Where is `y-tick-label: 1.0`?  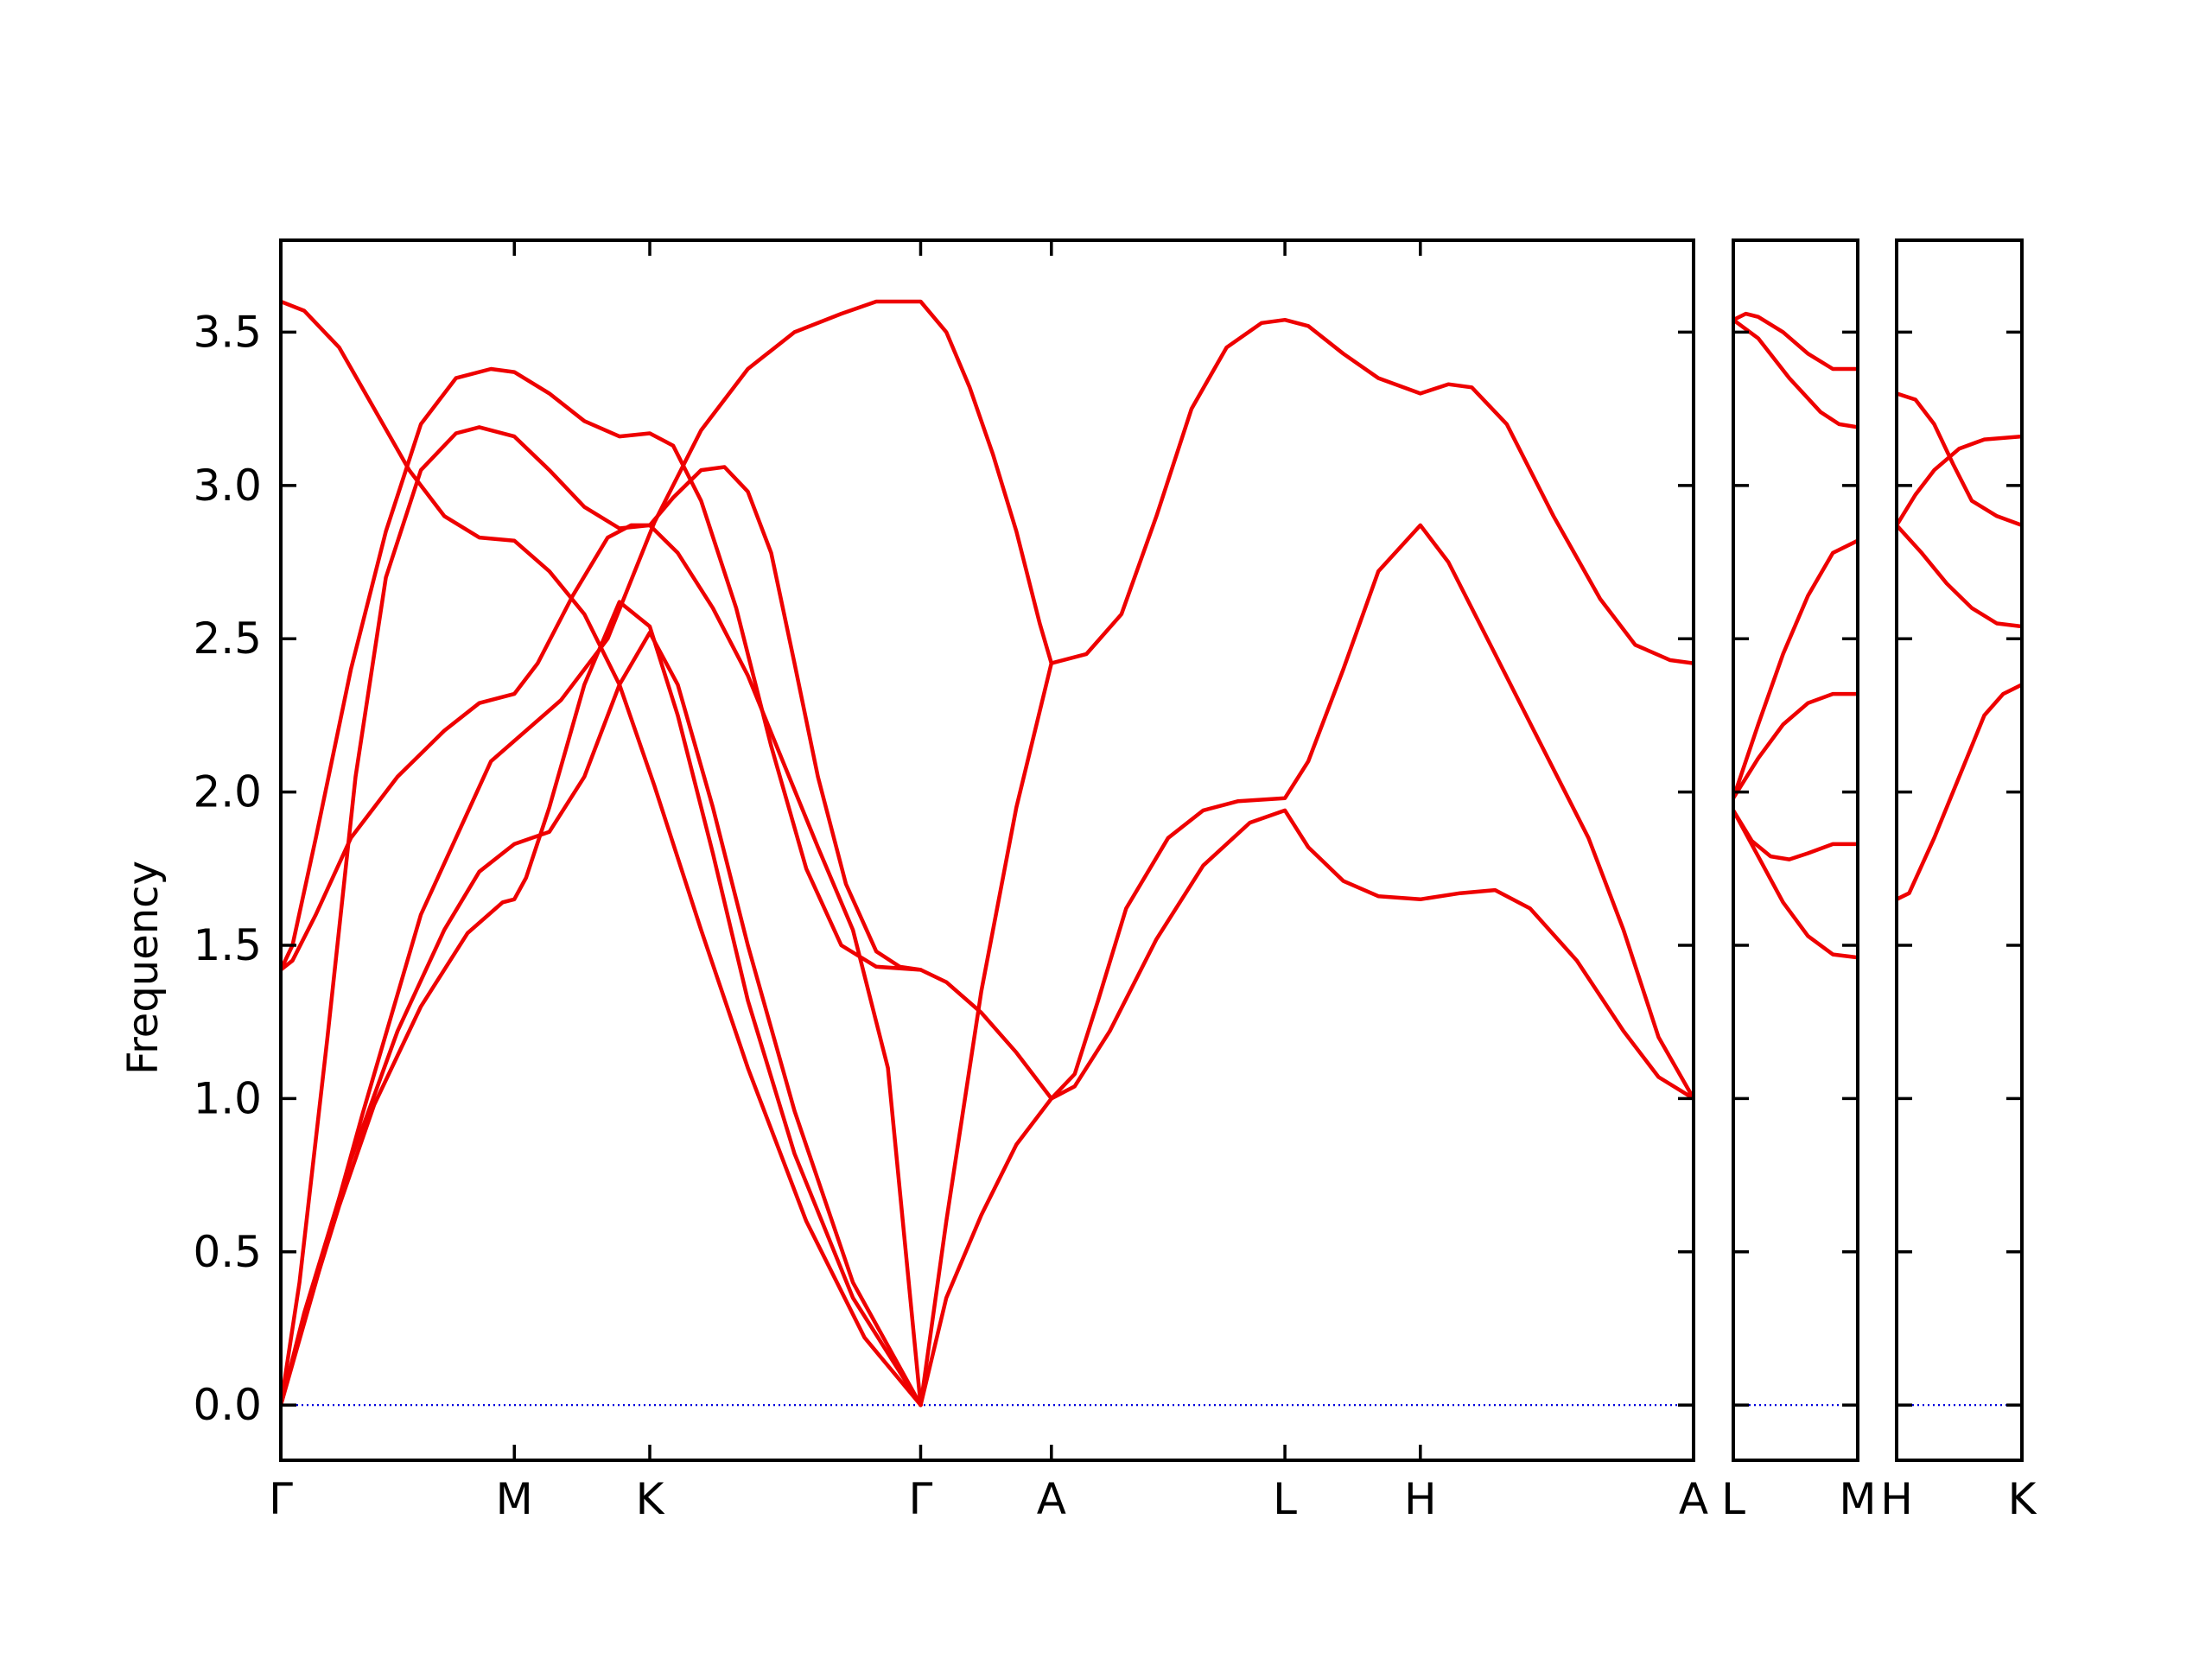
y-tick-label: 1.0 is located at coordinates (227, 1098).